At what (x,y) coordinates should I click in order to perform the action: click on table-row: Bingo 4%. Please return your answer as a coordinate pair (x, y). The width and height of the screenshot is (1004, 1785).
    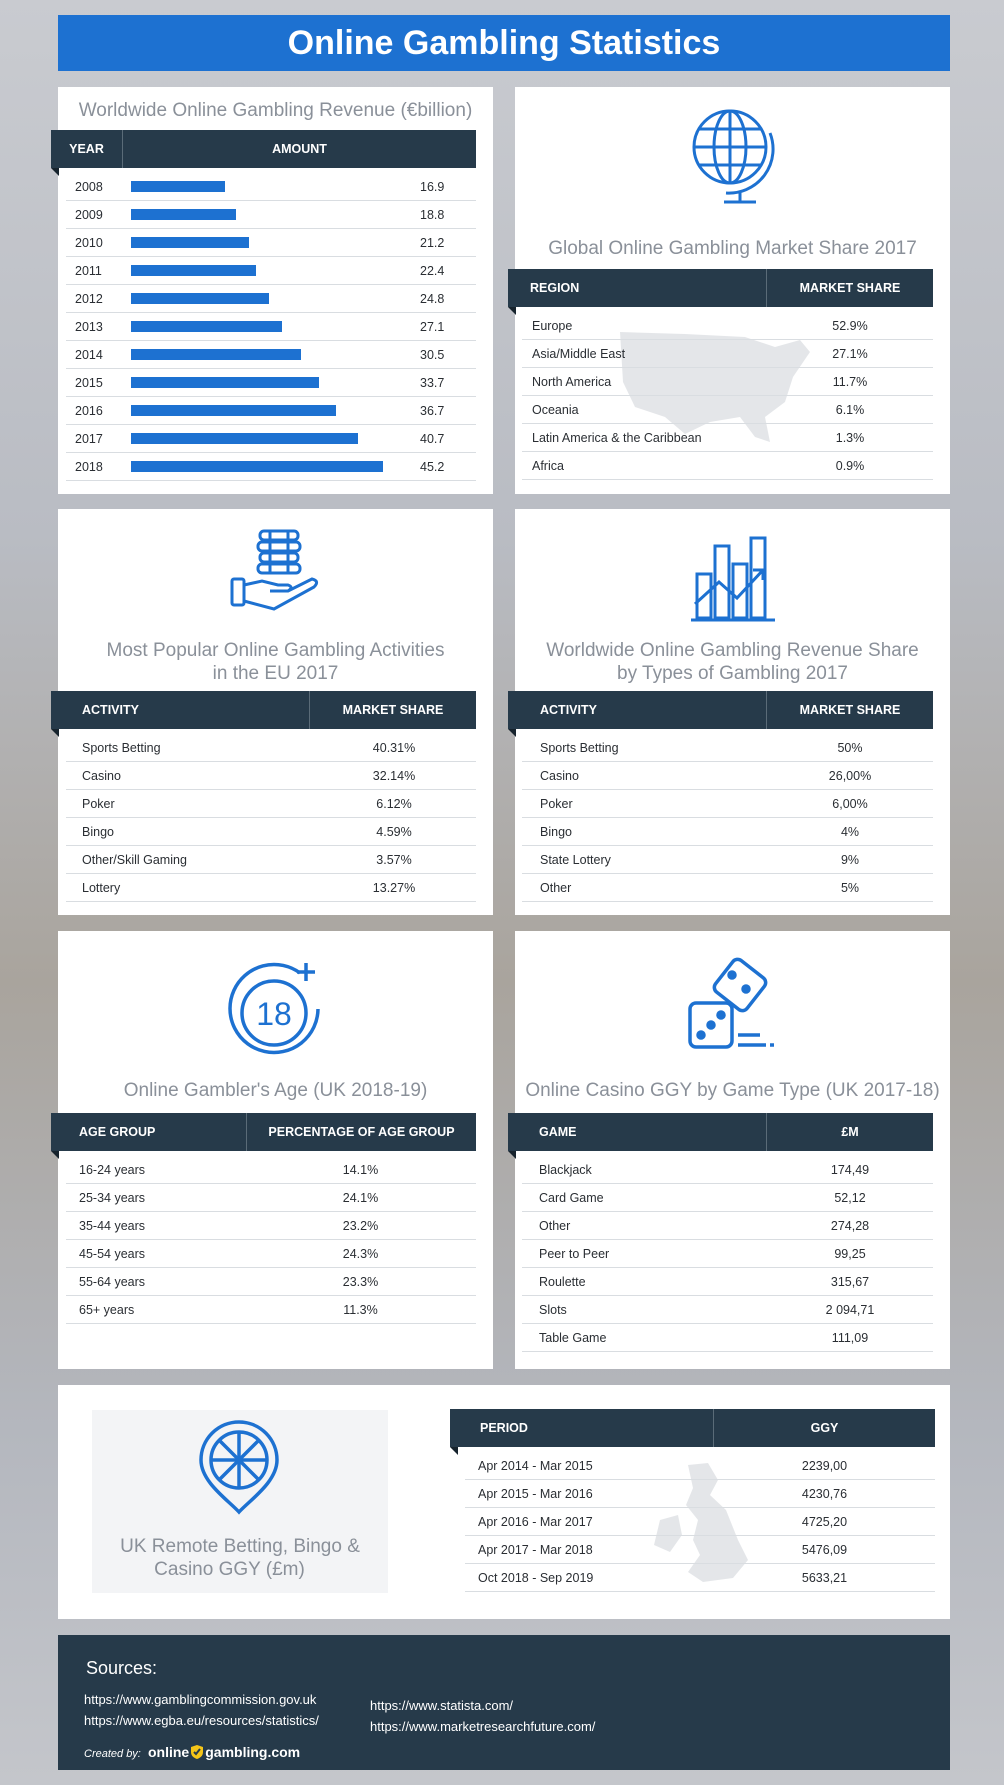
    Looking at the image, I should click on (727, 832).